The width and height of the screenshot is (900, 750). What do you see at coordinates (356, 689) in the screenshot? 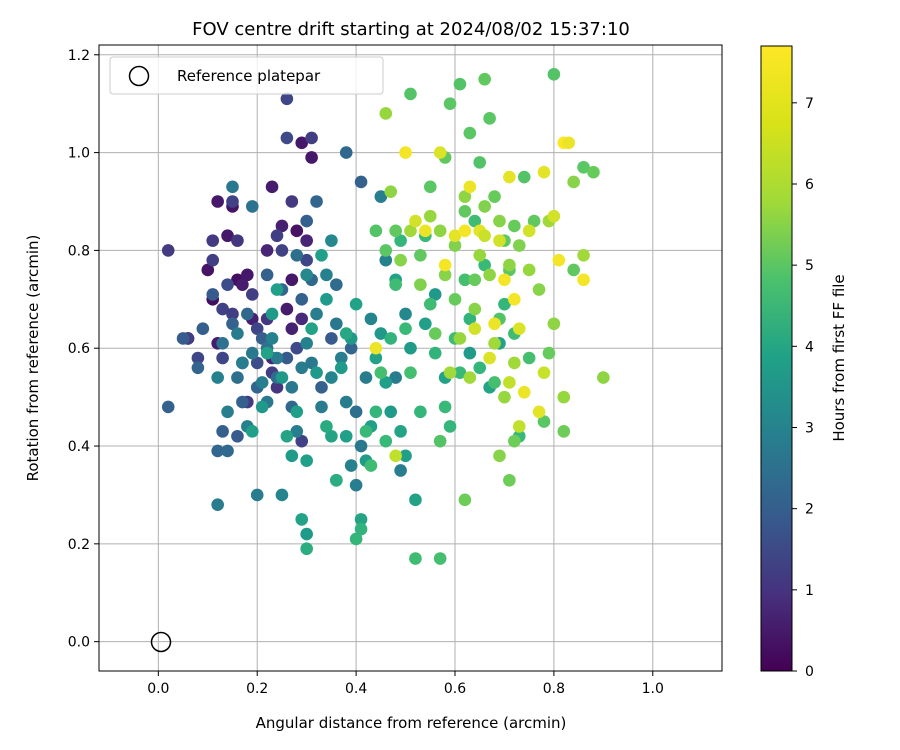
I see `x-tick-label: 0.4` at bounding box center [356, 689].